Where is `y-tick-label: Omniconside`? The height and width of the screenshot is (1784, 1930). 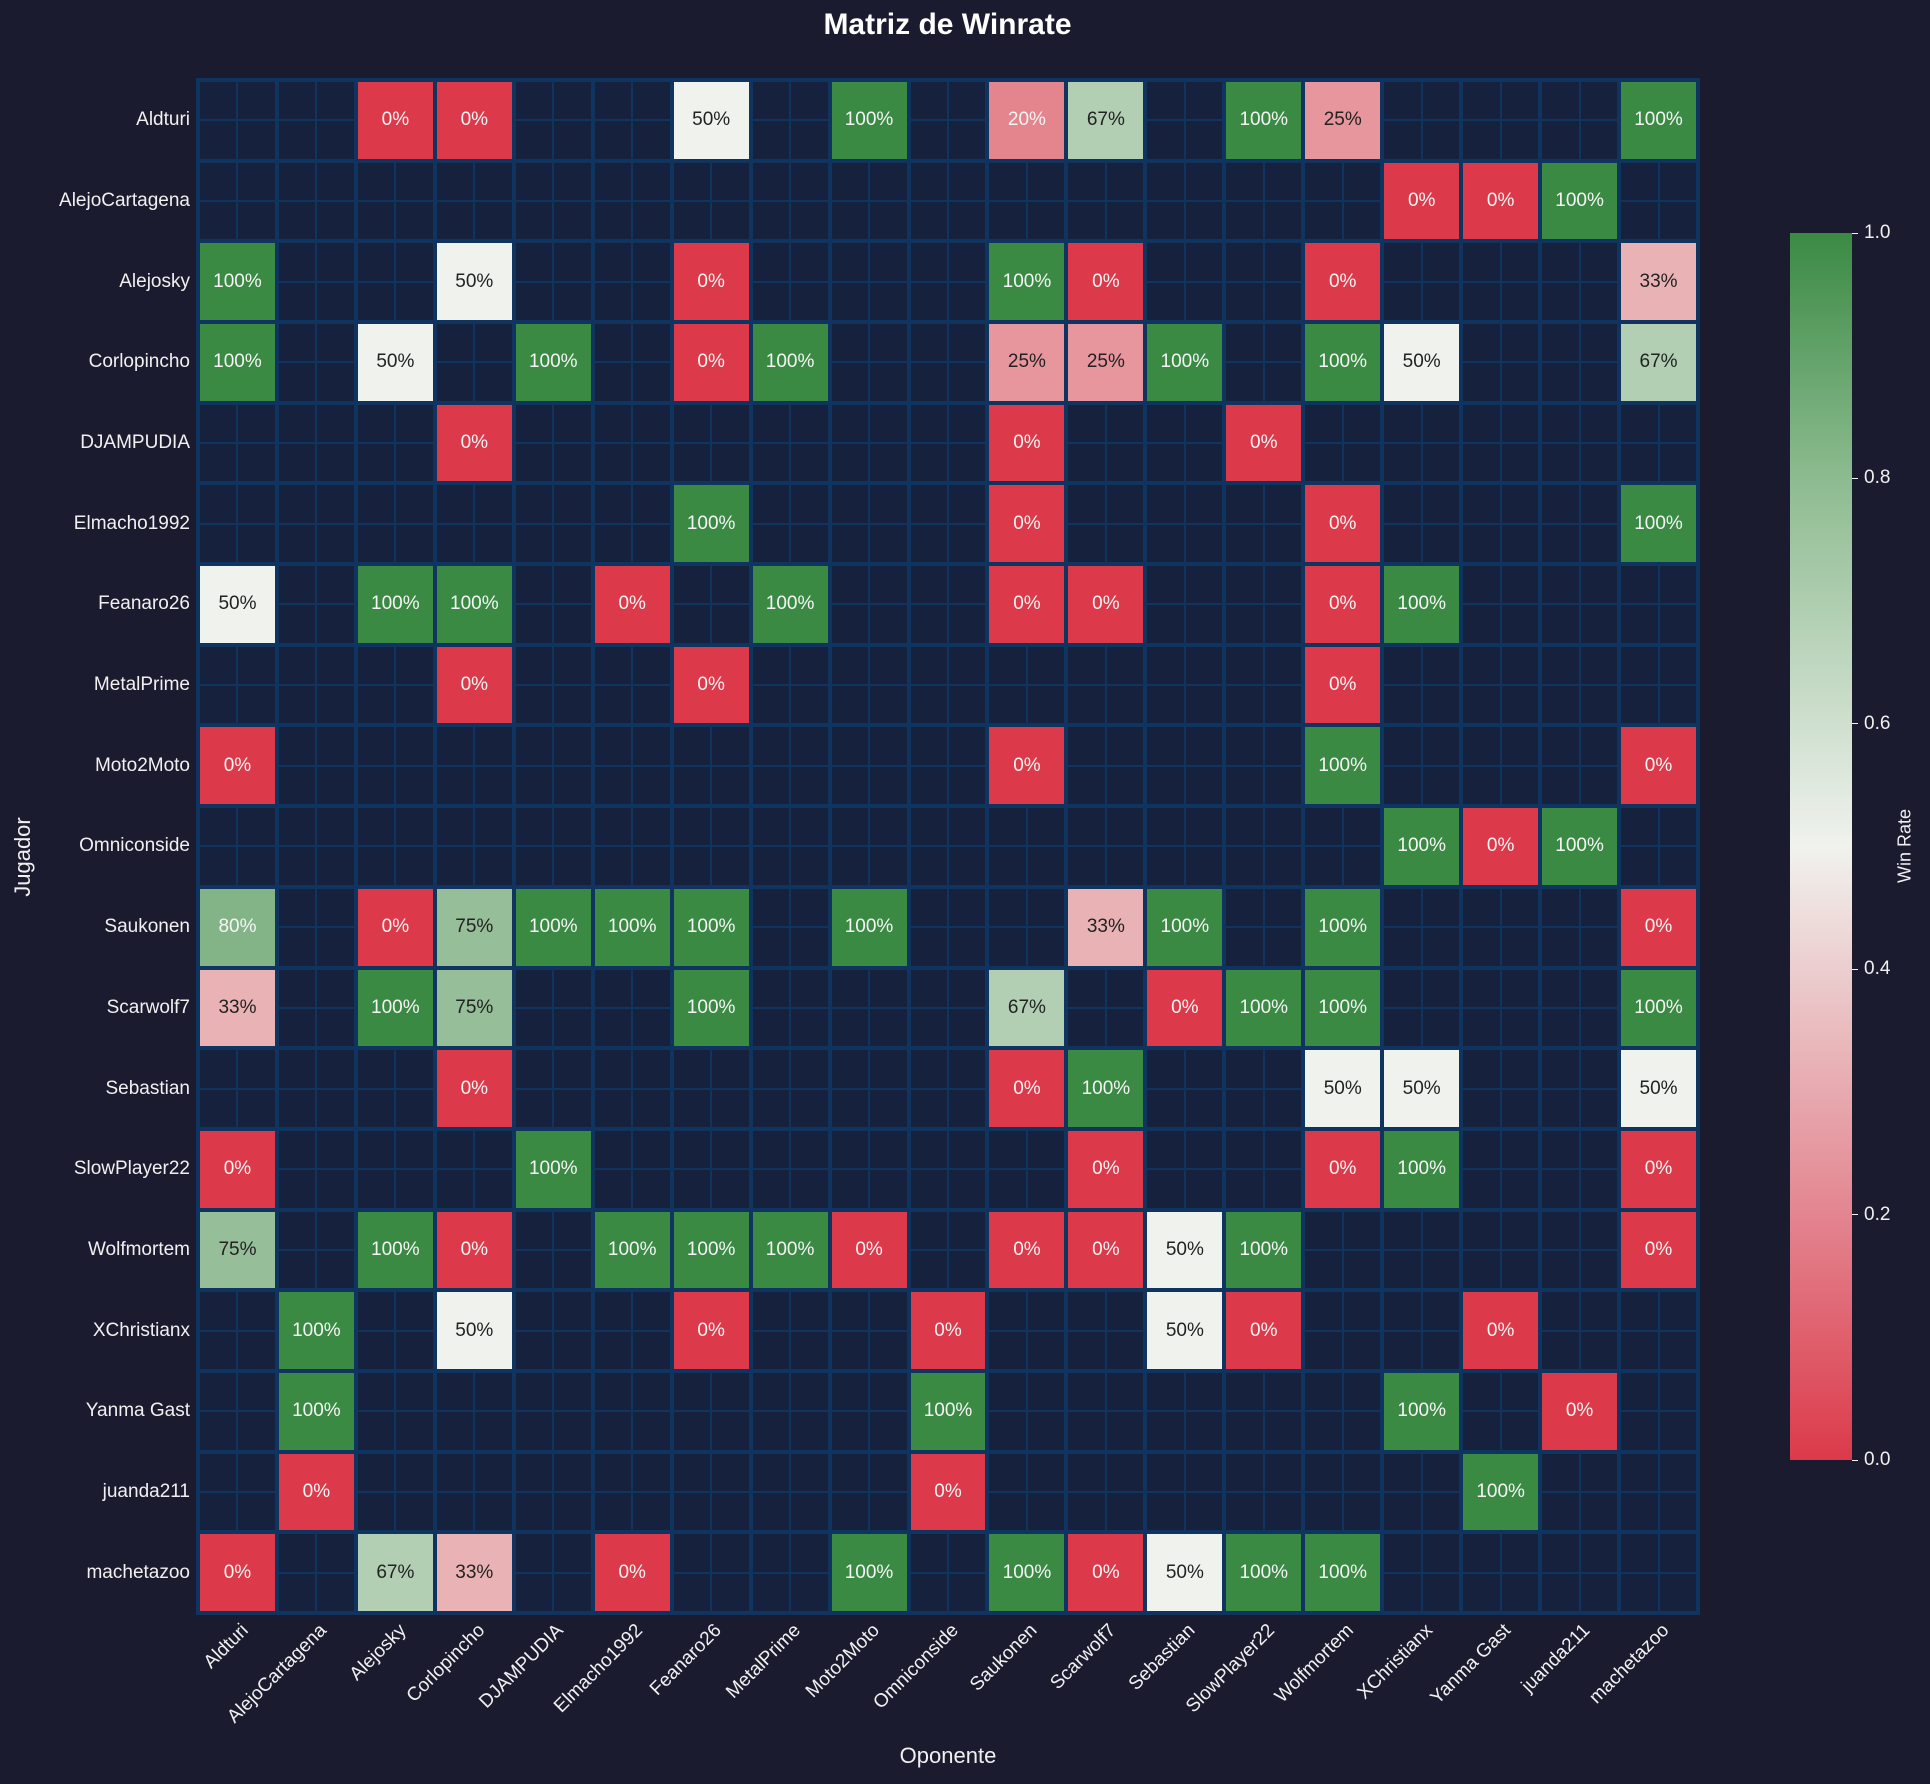
y-tick-label: Omniconside is located at coordinates (134, 846).